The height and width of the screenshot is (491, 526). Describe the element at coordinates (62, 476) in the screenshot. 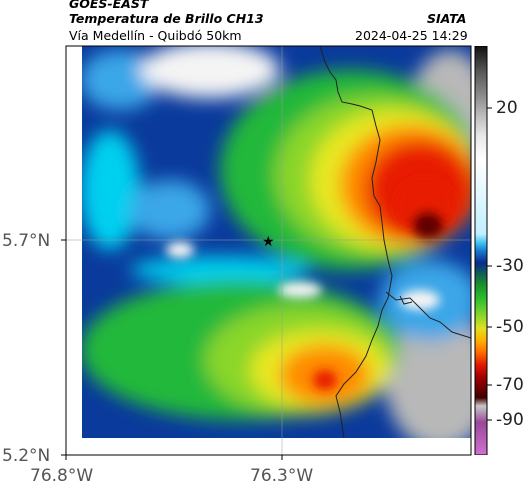

I see `lon-label-1: 76.8°W` at that location.